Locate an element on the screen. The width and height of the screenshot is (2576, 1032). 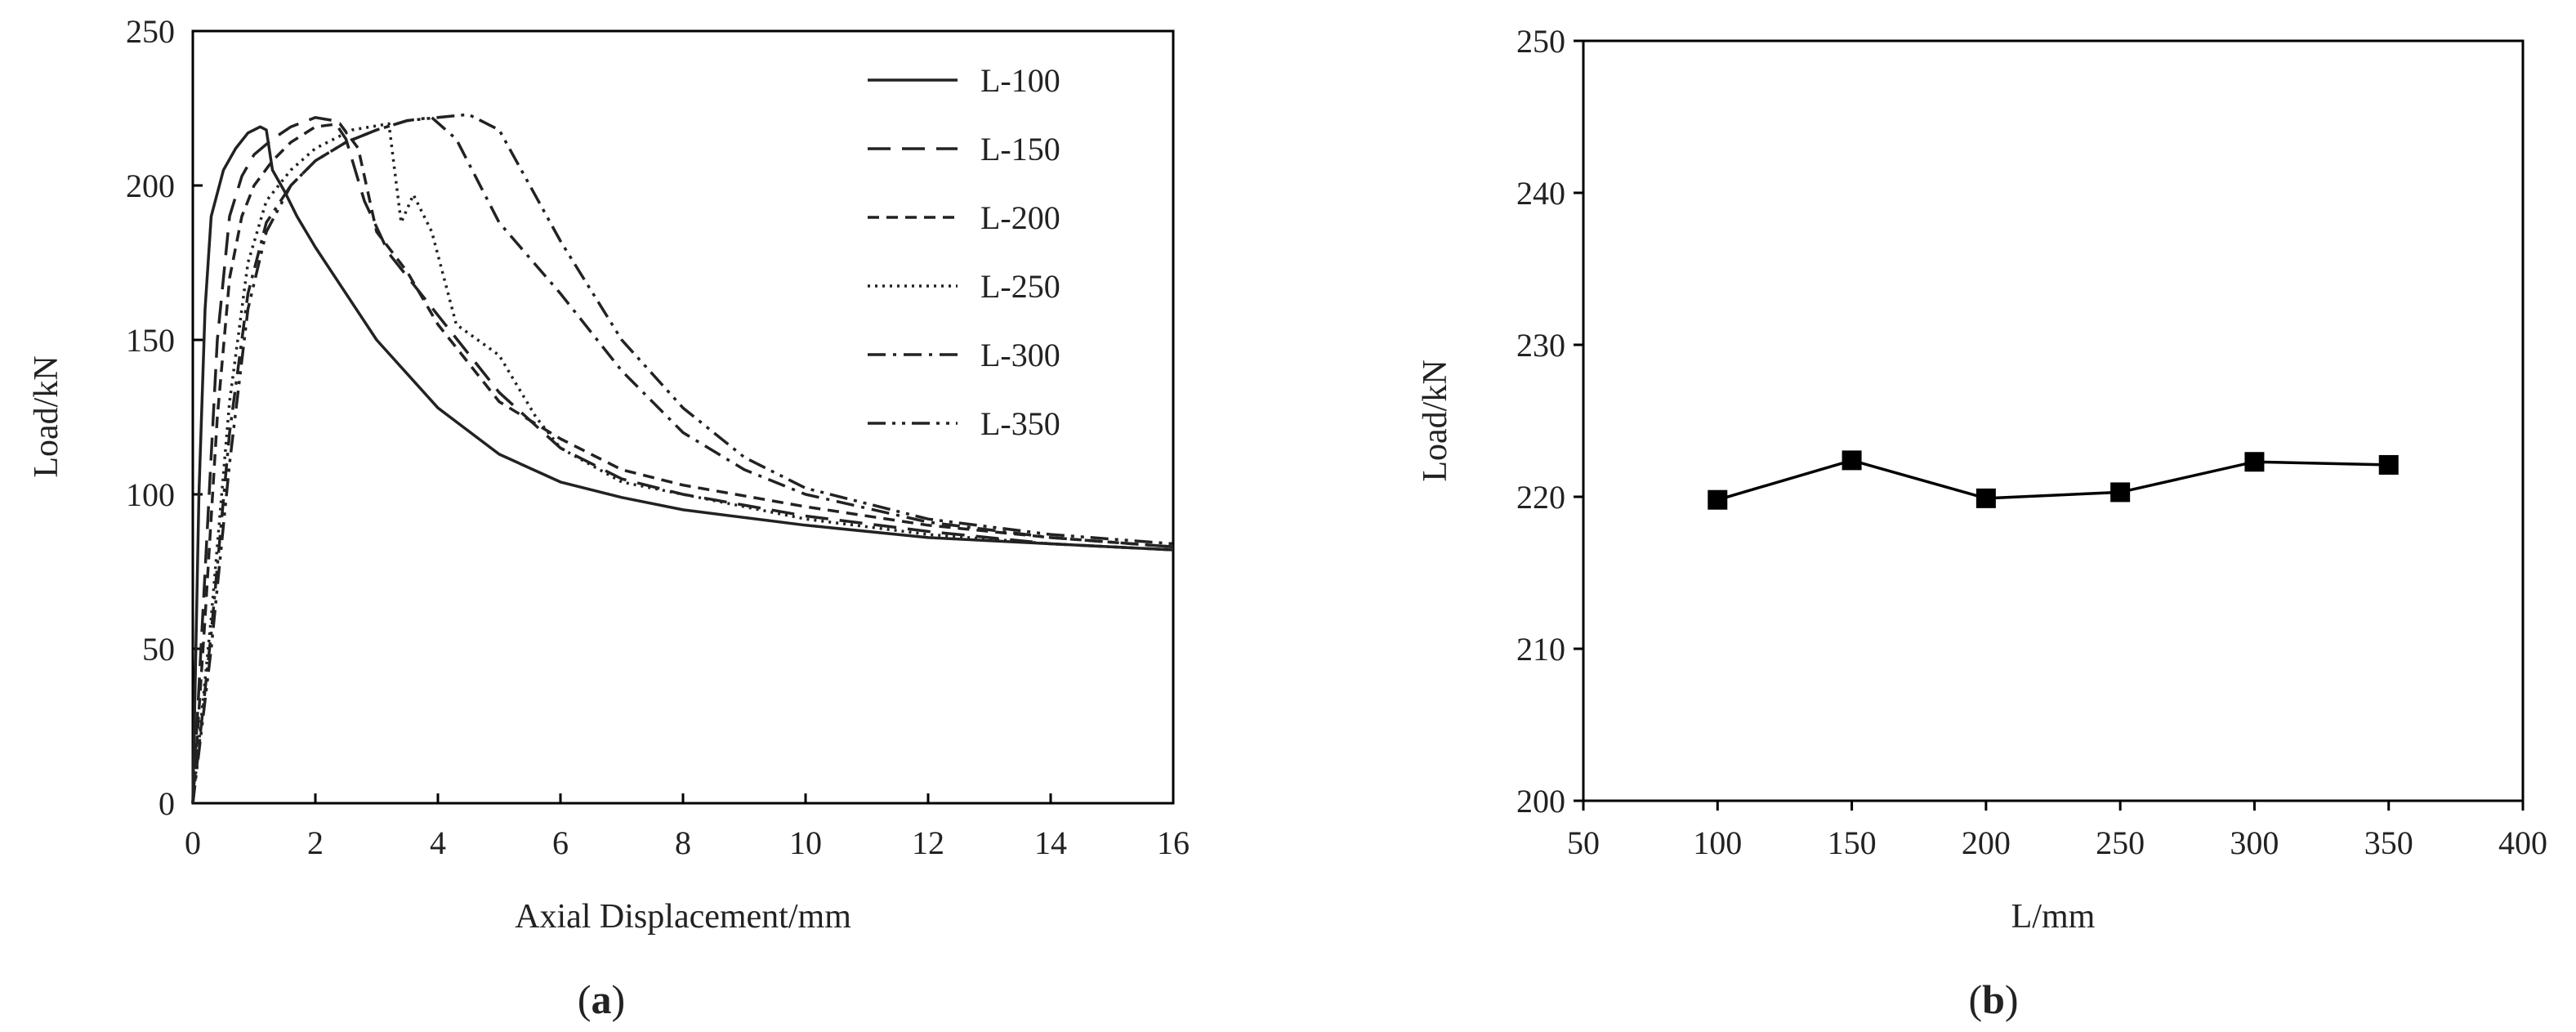
x-tick-label-a: 16 is located at coordinates (1173, 842).